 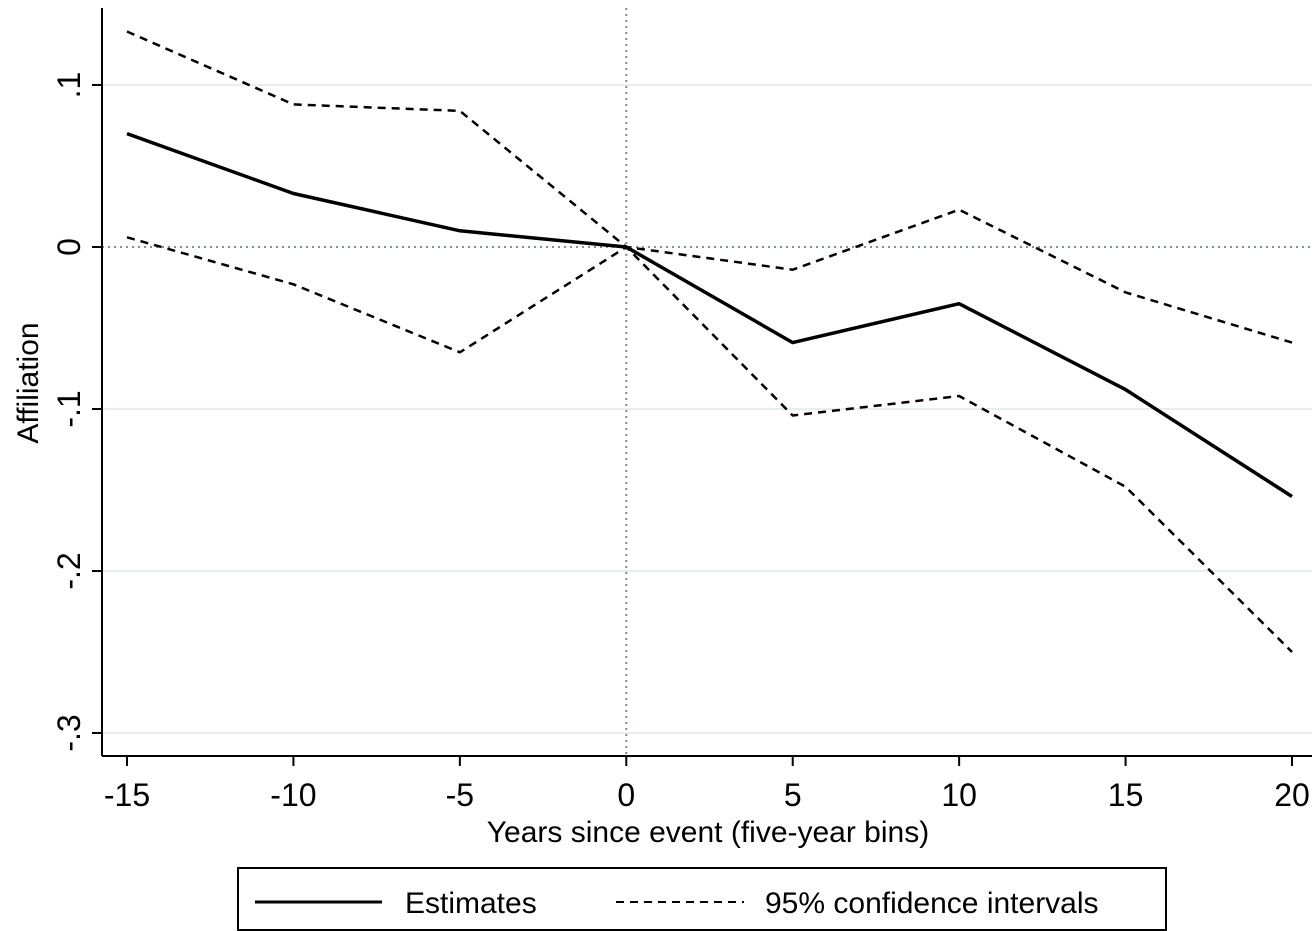 What do you see at coordinates (69, 247) in the screenshot?
I see `y-tick-label: 0` at bounding box center [69, 247].